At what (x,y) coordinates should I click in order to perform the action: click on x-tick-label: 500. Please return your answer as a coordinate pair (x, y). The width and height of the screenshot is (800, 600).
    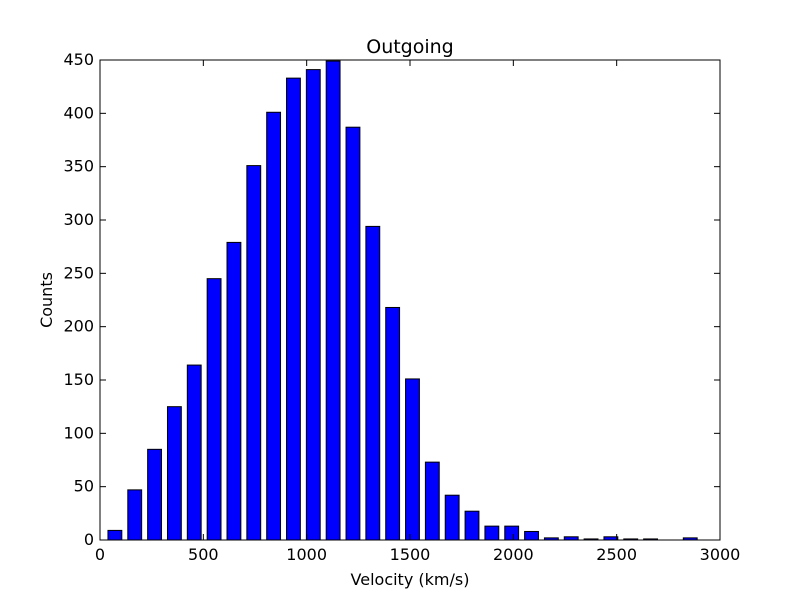
    Looking at the image, I should click on (203, 554).